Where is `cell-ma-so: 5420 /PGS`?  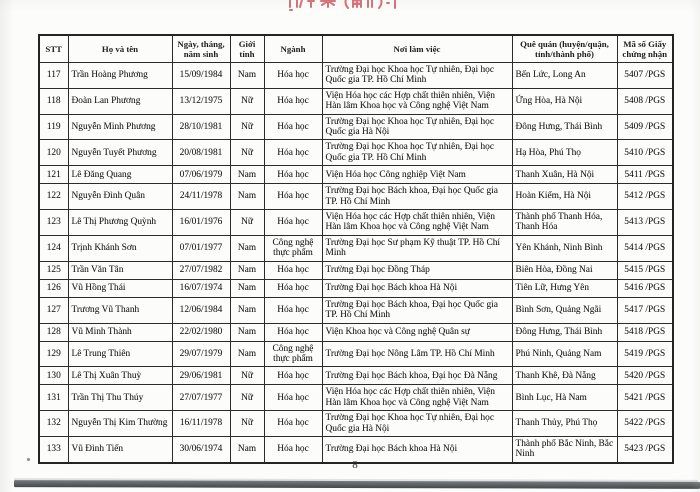
cell-ma-so: 5420 /PGS is located at coordinates (645, 376).